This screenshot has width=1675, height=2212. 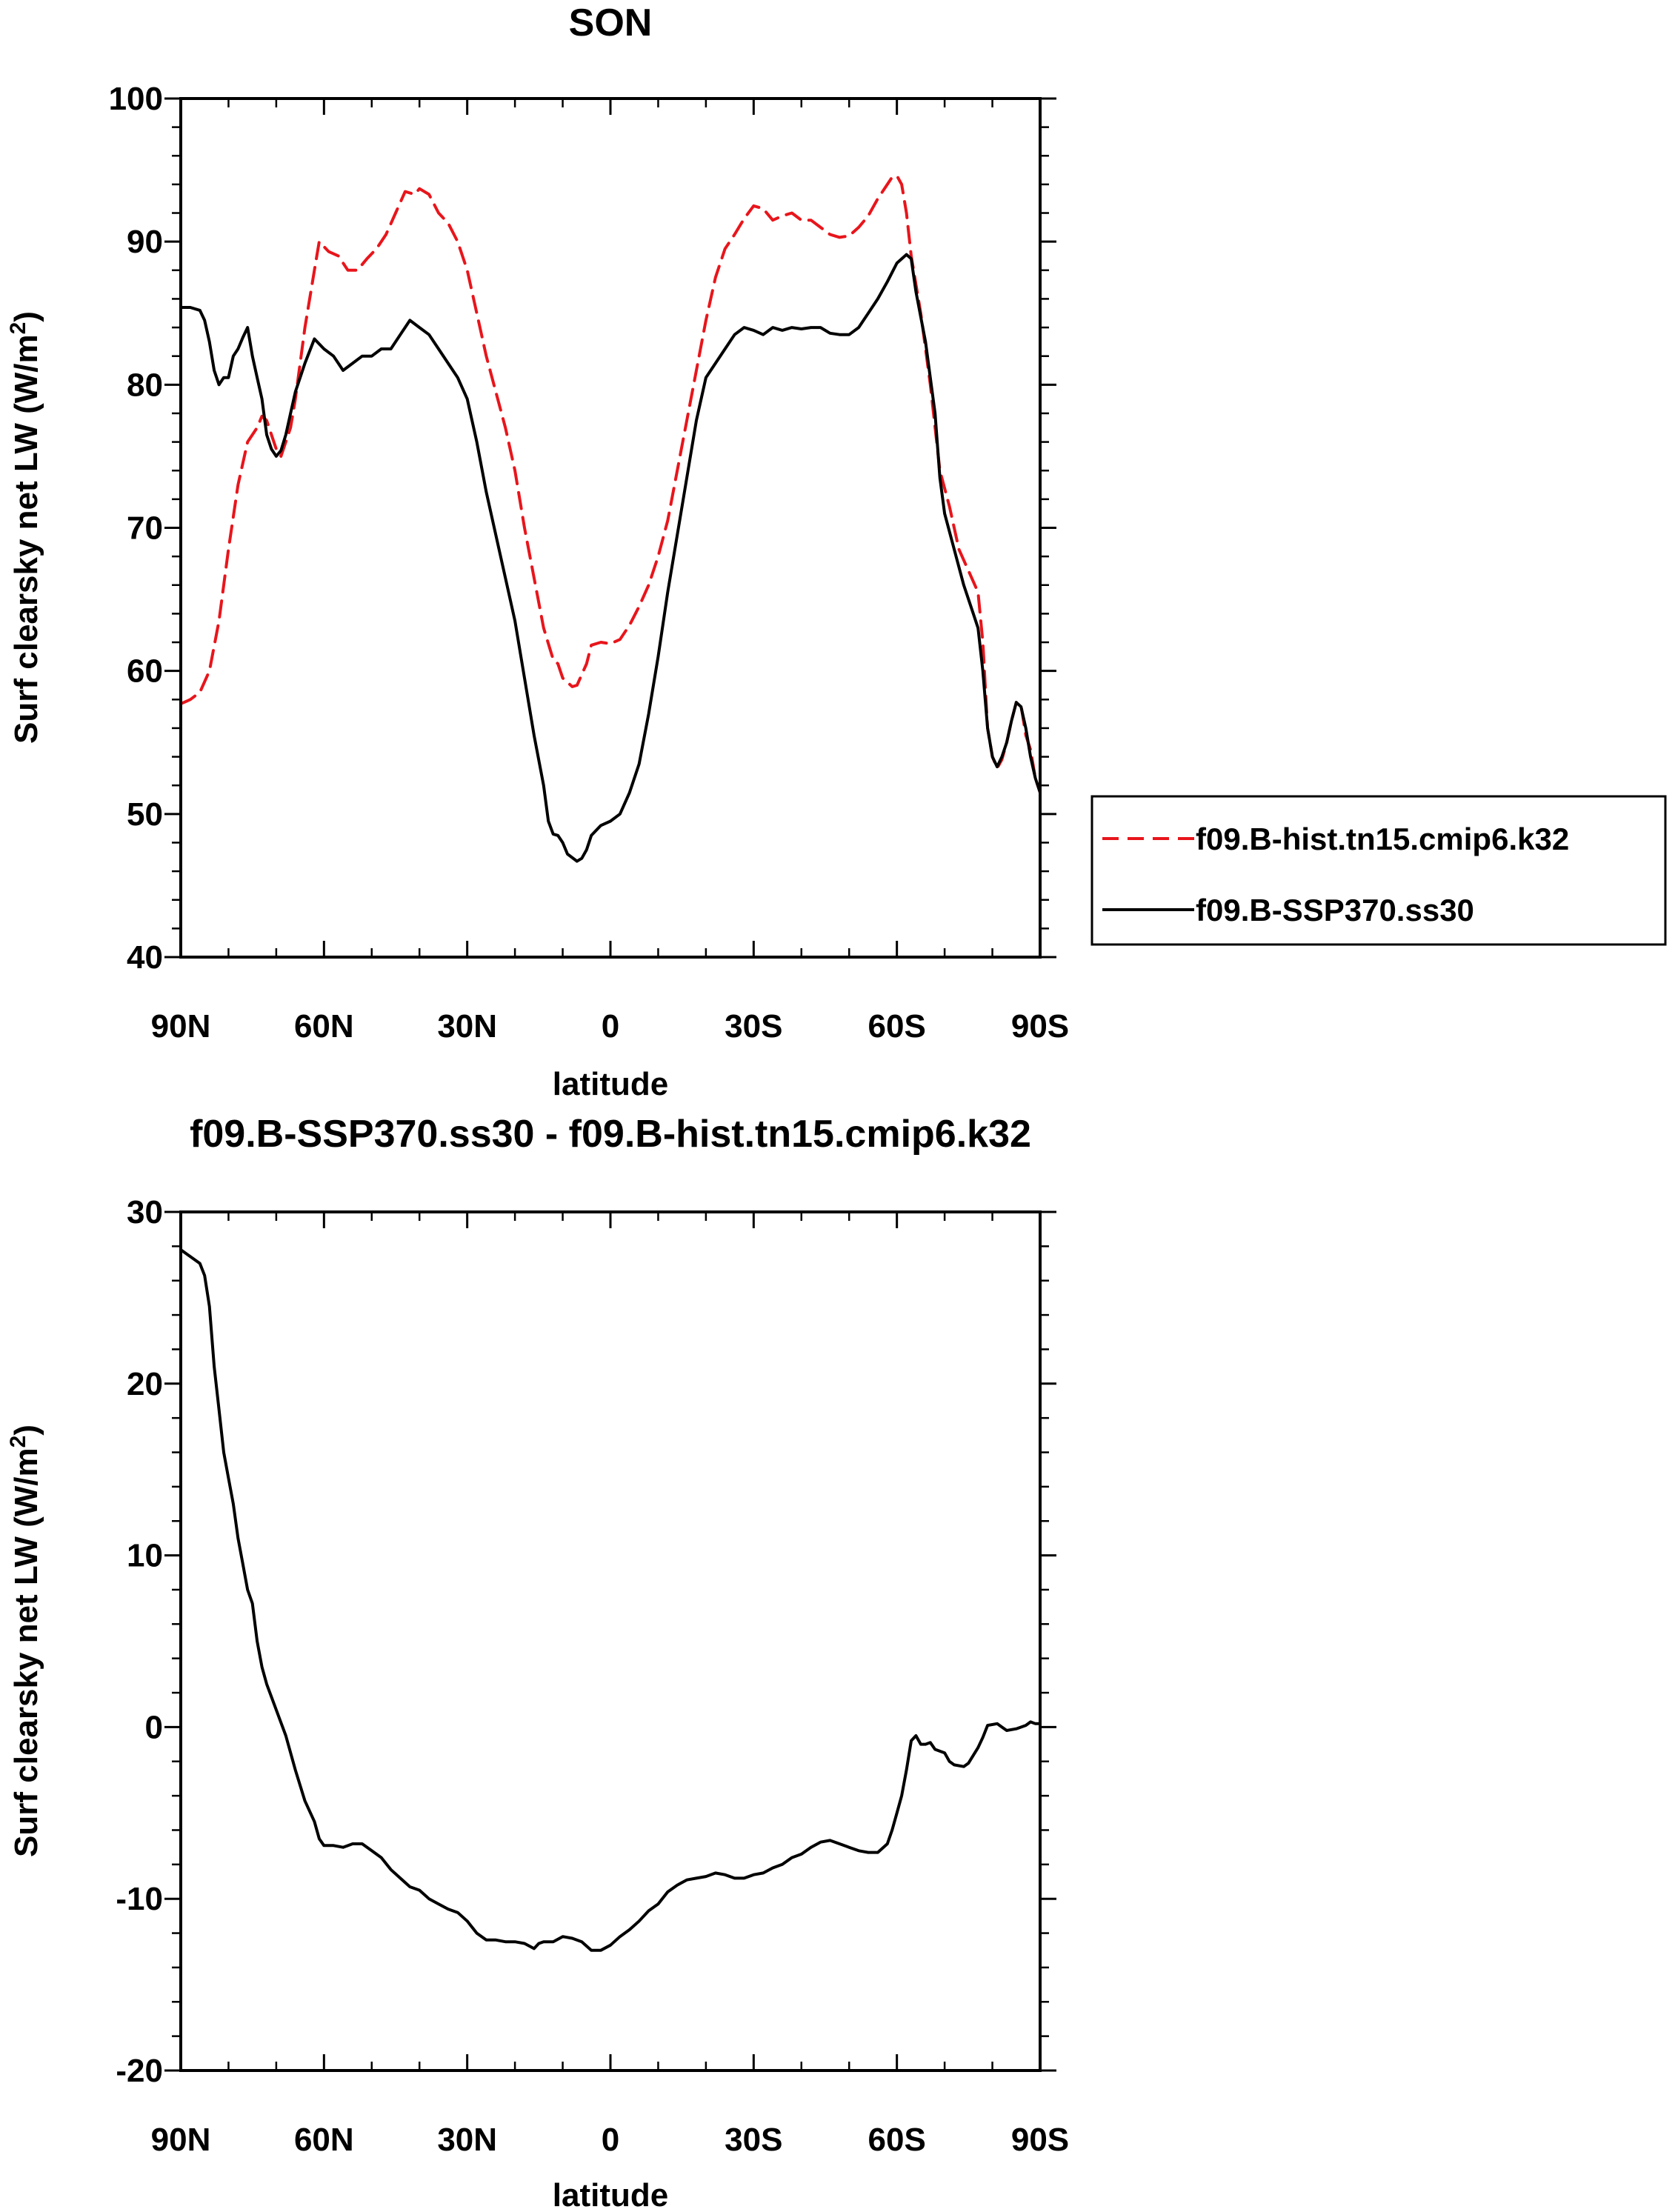 I want to click on top-y-tick-label: 100, so click(x=136, y=99).